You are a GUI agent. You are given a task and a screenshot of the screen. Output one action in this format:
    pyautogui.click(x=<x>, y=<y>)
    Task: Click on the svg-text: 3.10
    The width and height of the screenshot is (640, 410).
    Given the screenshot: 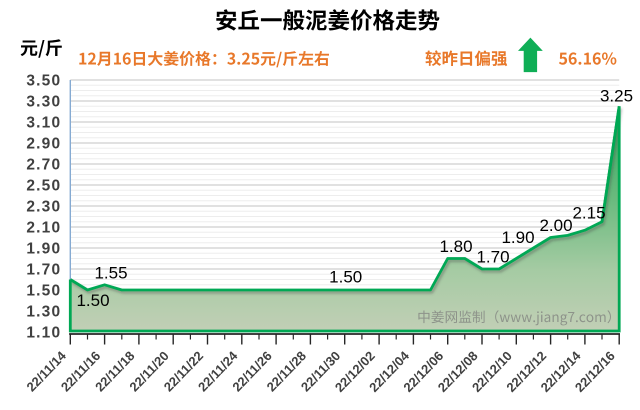 What is the action you would take?
    pyautogui.click(x=43, y=122)
    